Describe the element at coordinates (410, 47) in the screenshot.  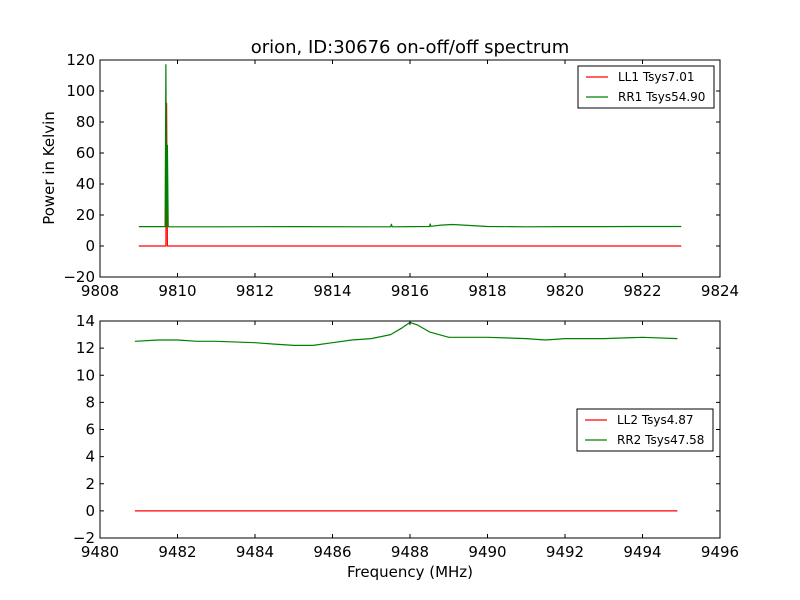
I see `chart-title: orion, ID:30676 on-off/off spectrum` at that location.